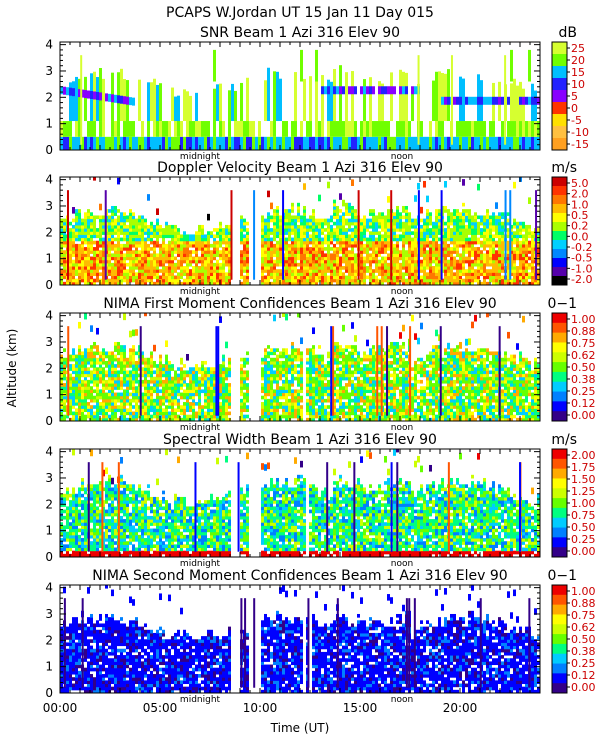  Describe the element at coordinates (562, 576) in the screenshot. I see `colorbar-units: 0−1` at that location.